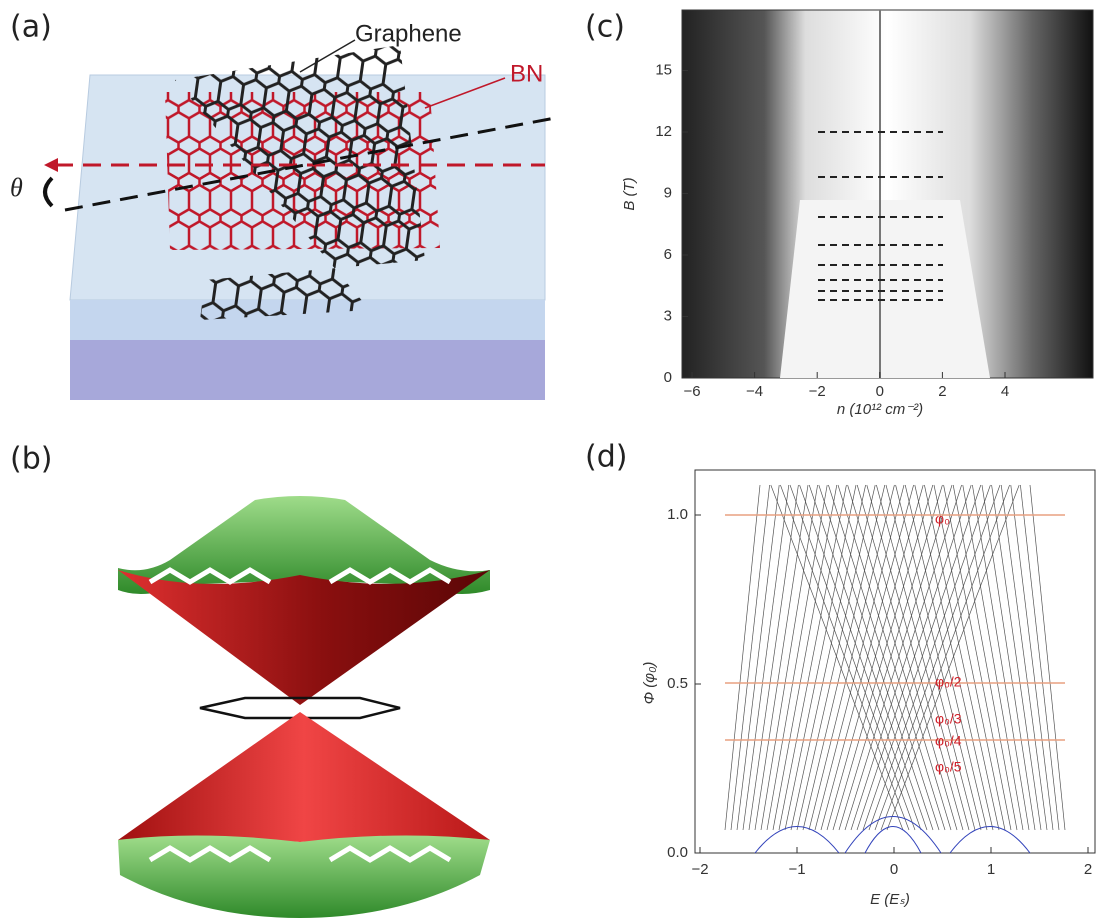  I want to click on annotation: φ₀/2, so click(948, 682).